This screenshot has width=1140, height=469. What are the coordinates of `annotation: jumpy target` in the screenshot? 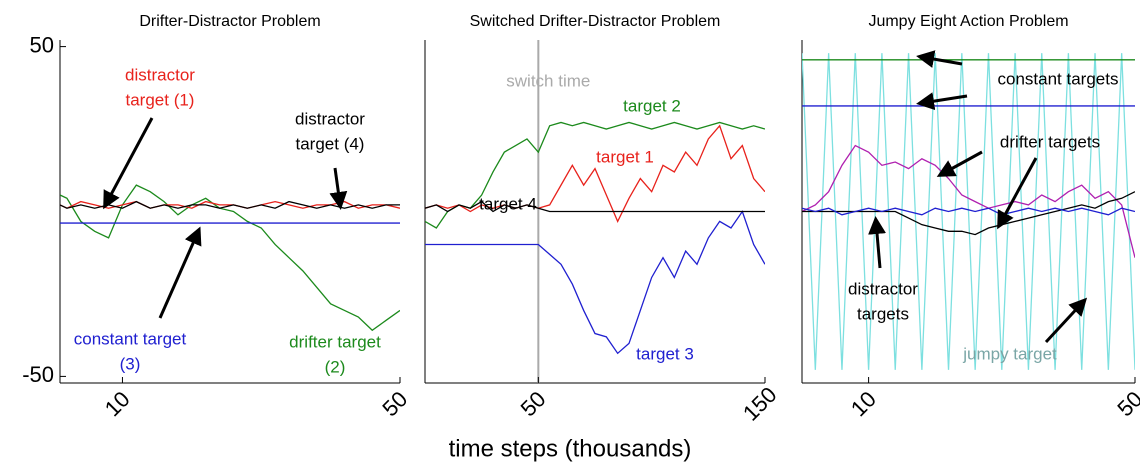 It's located at (1009, 353).